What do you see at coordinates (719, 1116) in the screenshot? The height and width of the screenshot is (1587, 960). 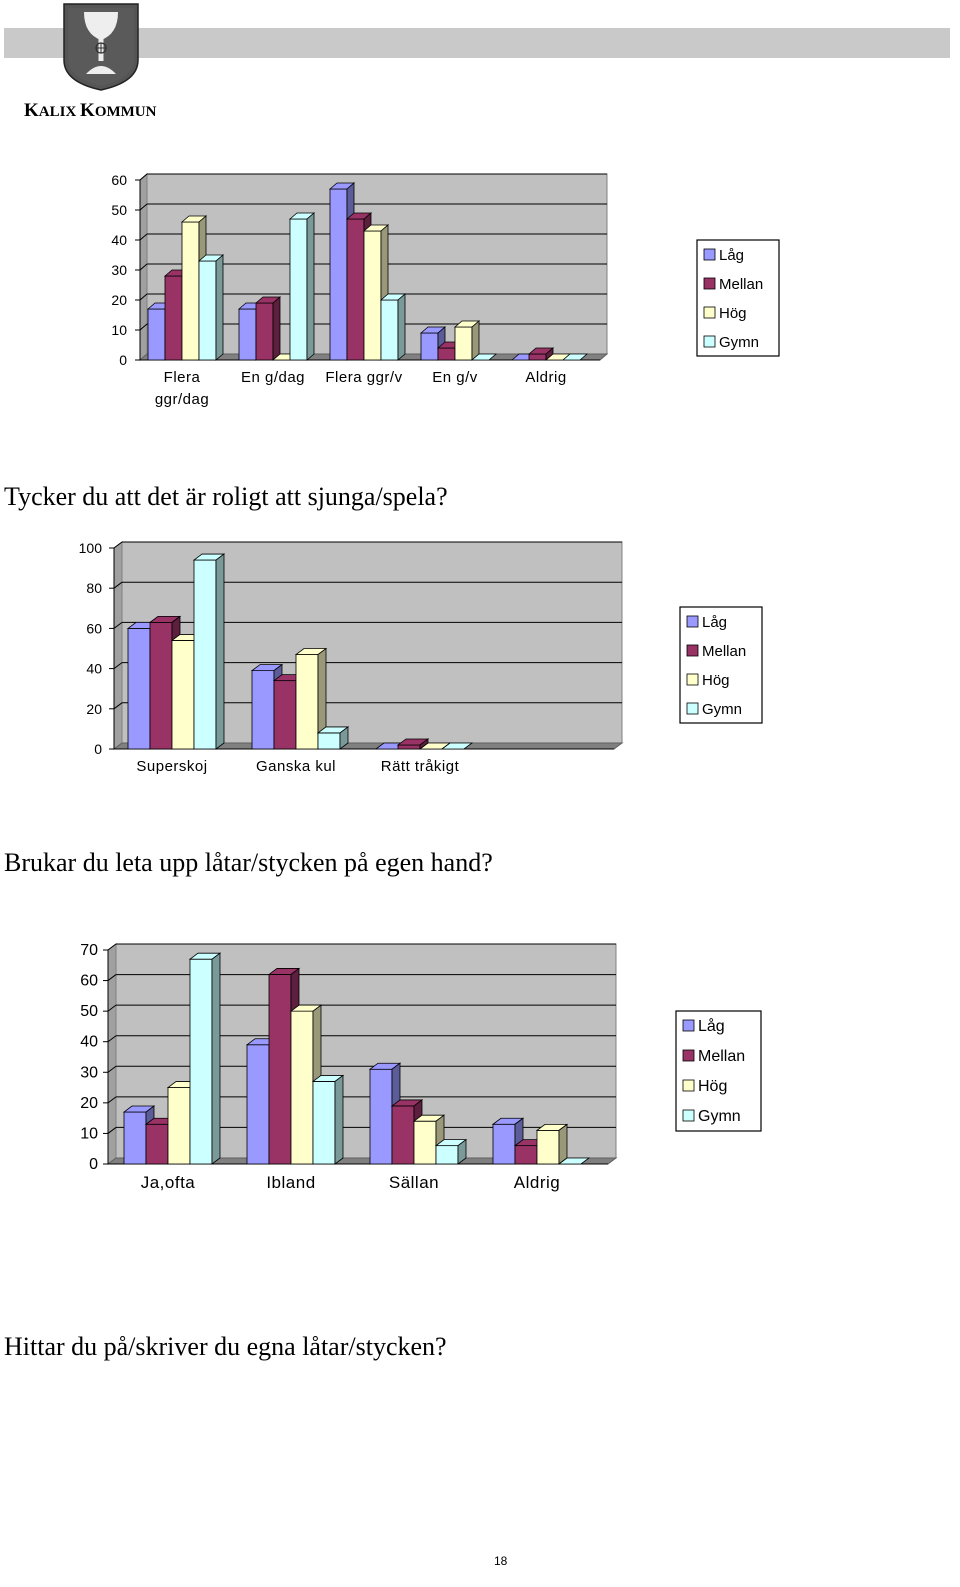 I see `legend-label-gymn: Gymn` at bounding box center [719, 1116].